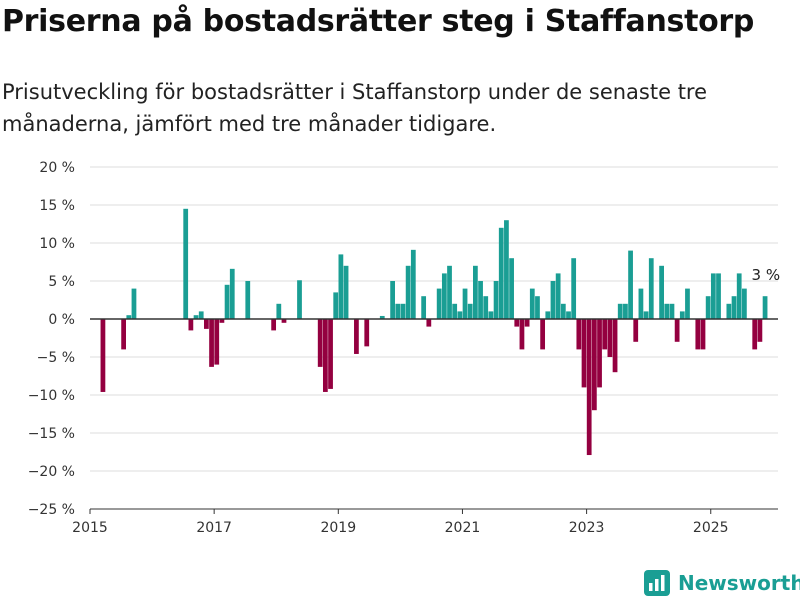 The image size is (800, 600). I want to click on y-tick-label: −5 %, so click(56, 358).